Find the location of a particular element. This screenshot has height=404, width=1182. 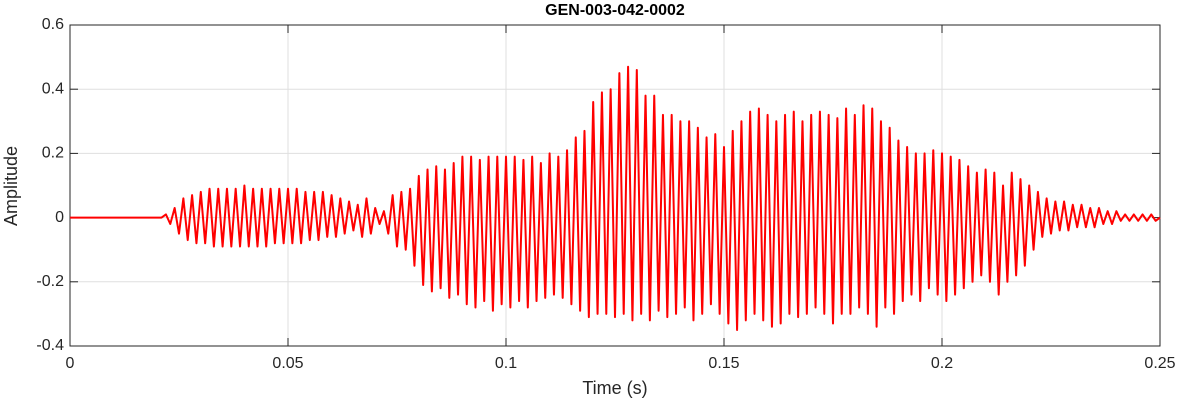

x-tick-label: 0.05 is located at coordinates (287, 363).